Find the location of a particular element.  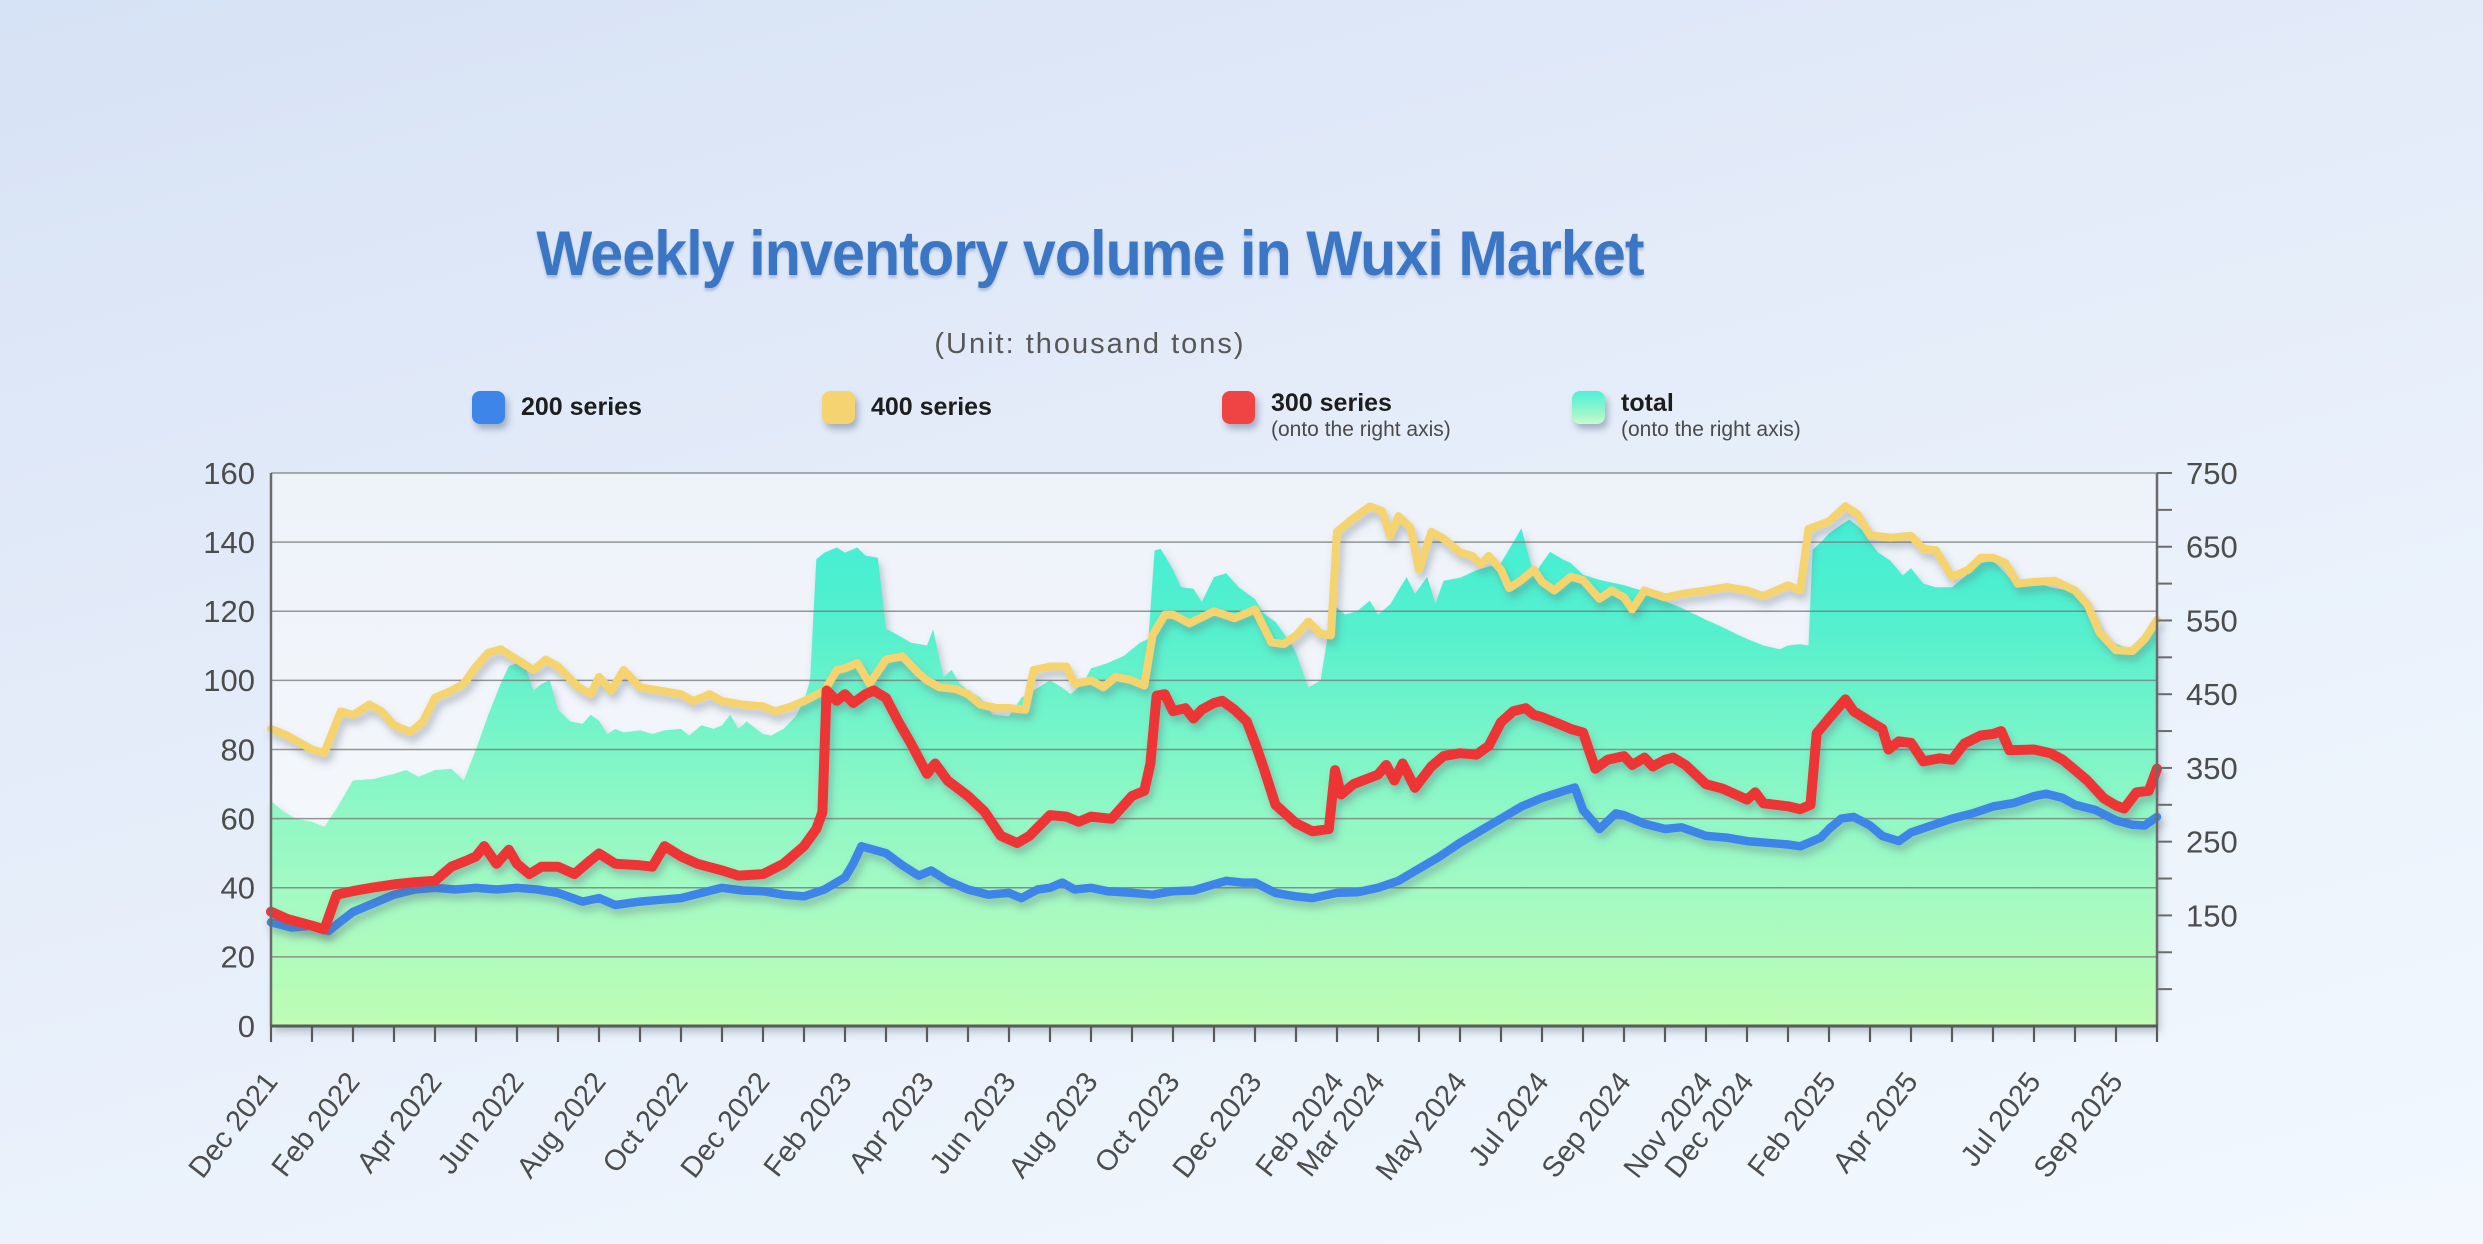

legend-label-200: 200 series is located at coordinates (581, 407).